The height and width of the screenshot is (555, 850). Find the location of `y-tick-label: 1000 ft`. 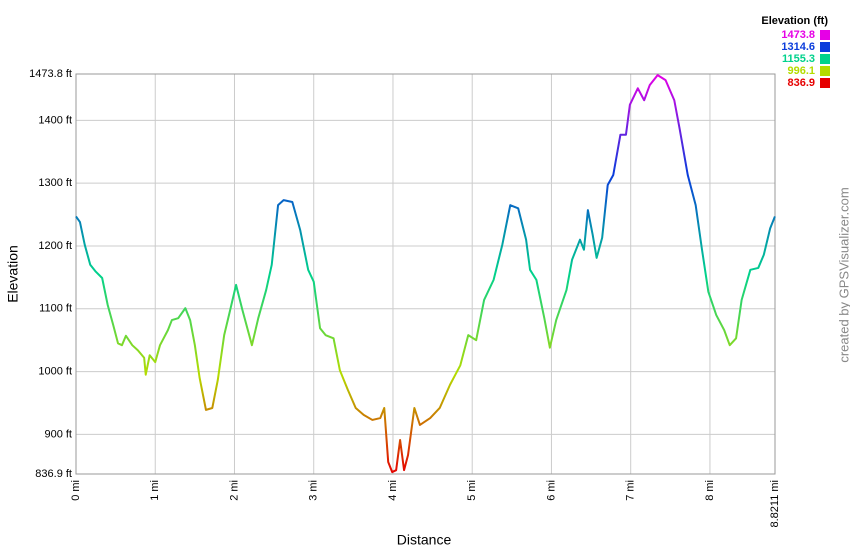

y-tick-label: 1000 ft is located at coordinates (55, 371).